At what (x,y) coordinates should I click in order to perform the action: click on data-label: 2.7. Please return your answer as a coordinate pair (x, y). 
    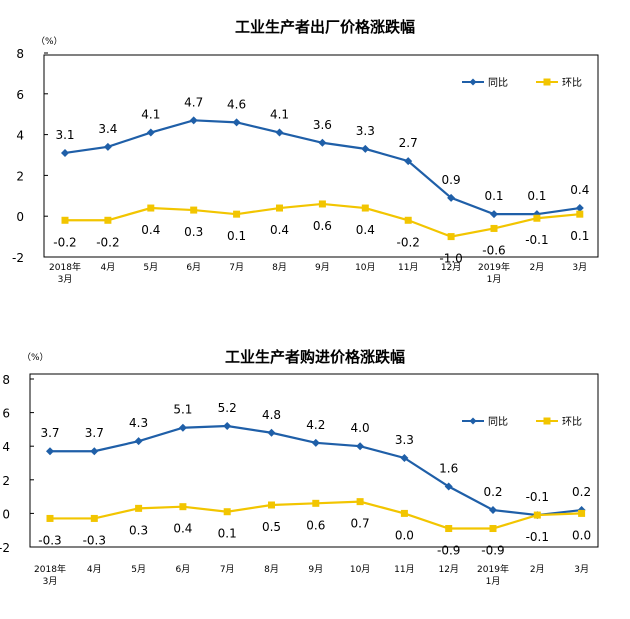
    Looking at the image, I should click on (408, 143).